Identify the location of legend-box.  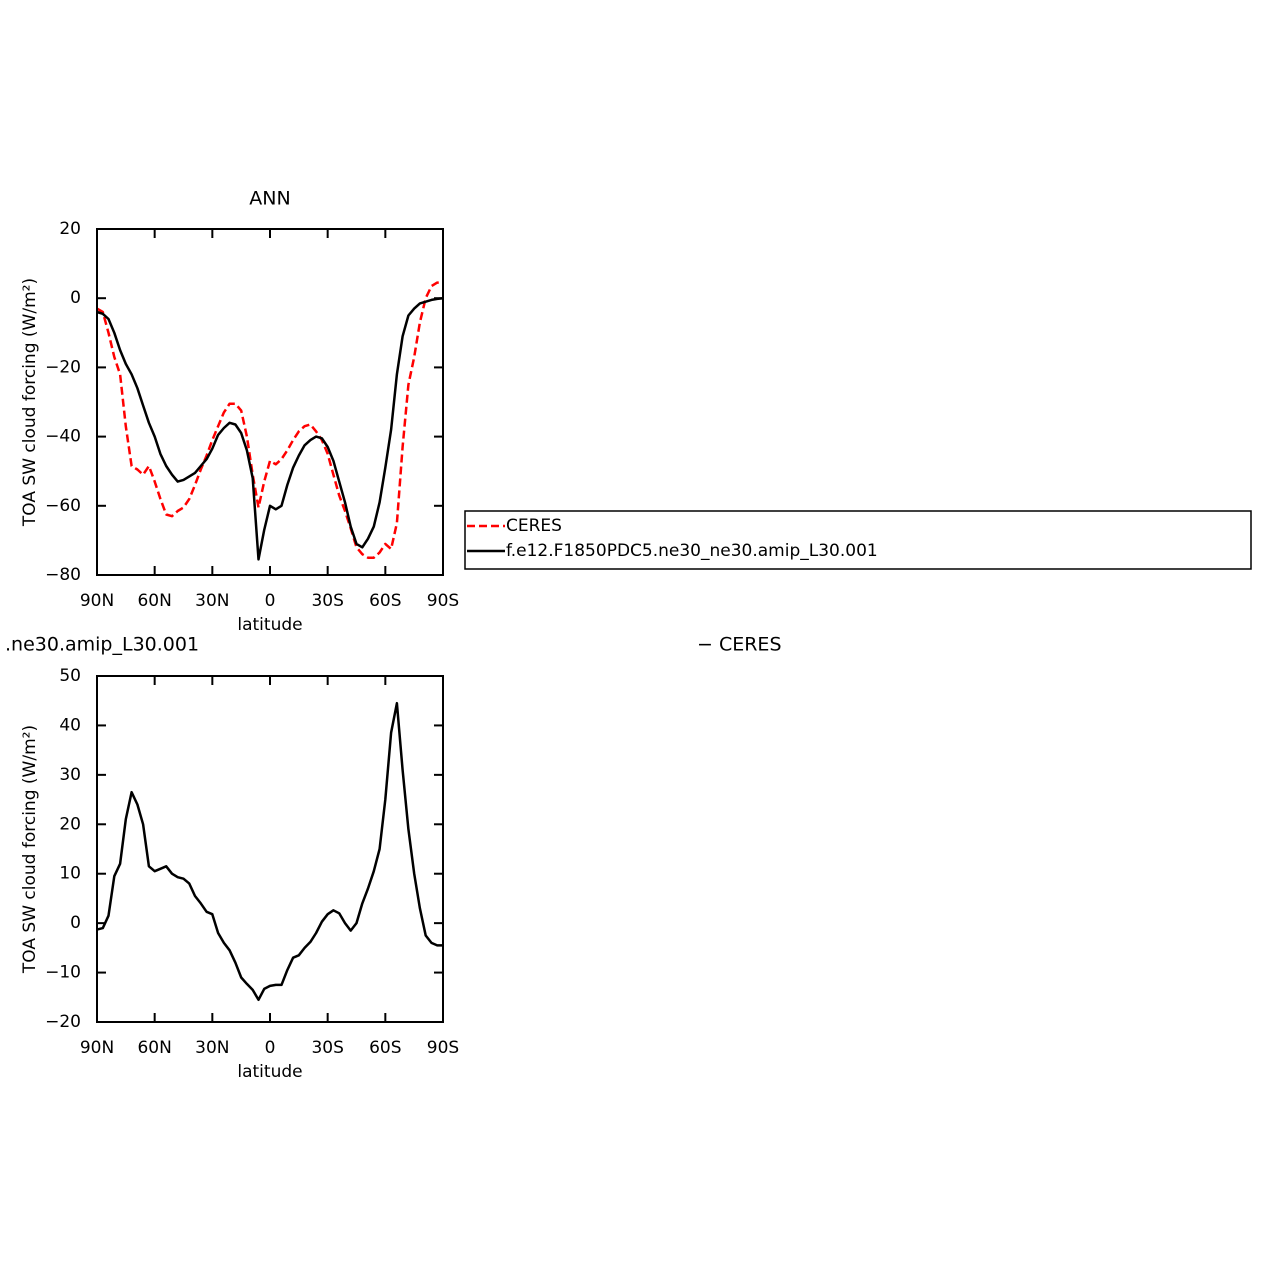
(858, 540).